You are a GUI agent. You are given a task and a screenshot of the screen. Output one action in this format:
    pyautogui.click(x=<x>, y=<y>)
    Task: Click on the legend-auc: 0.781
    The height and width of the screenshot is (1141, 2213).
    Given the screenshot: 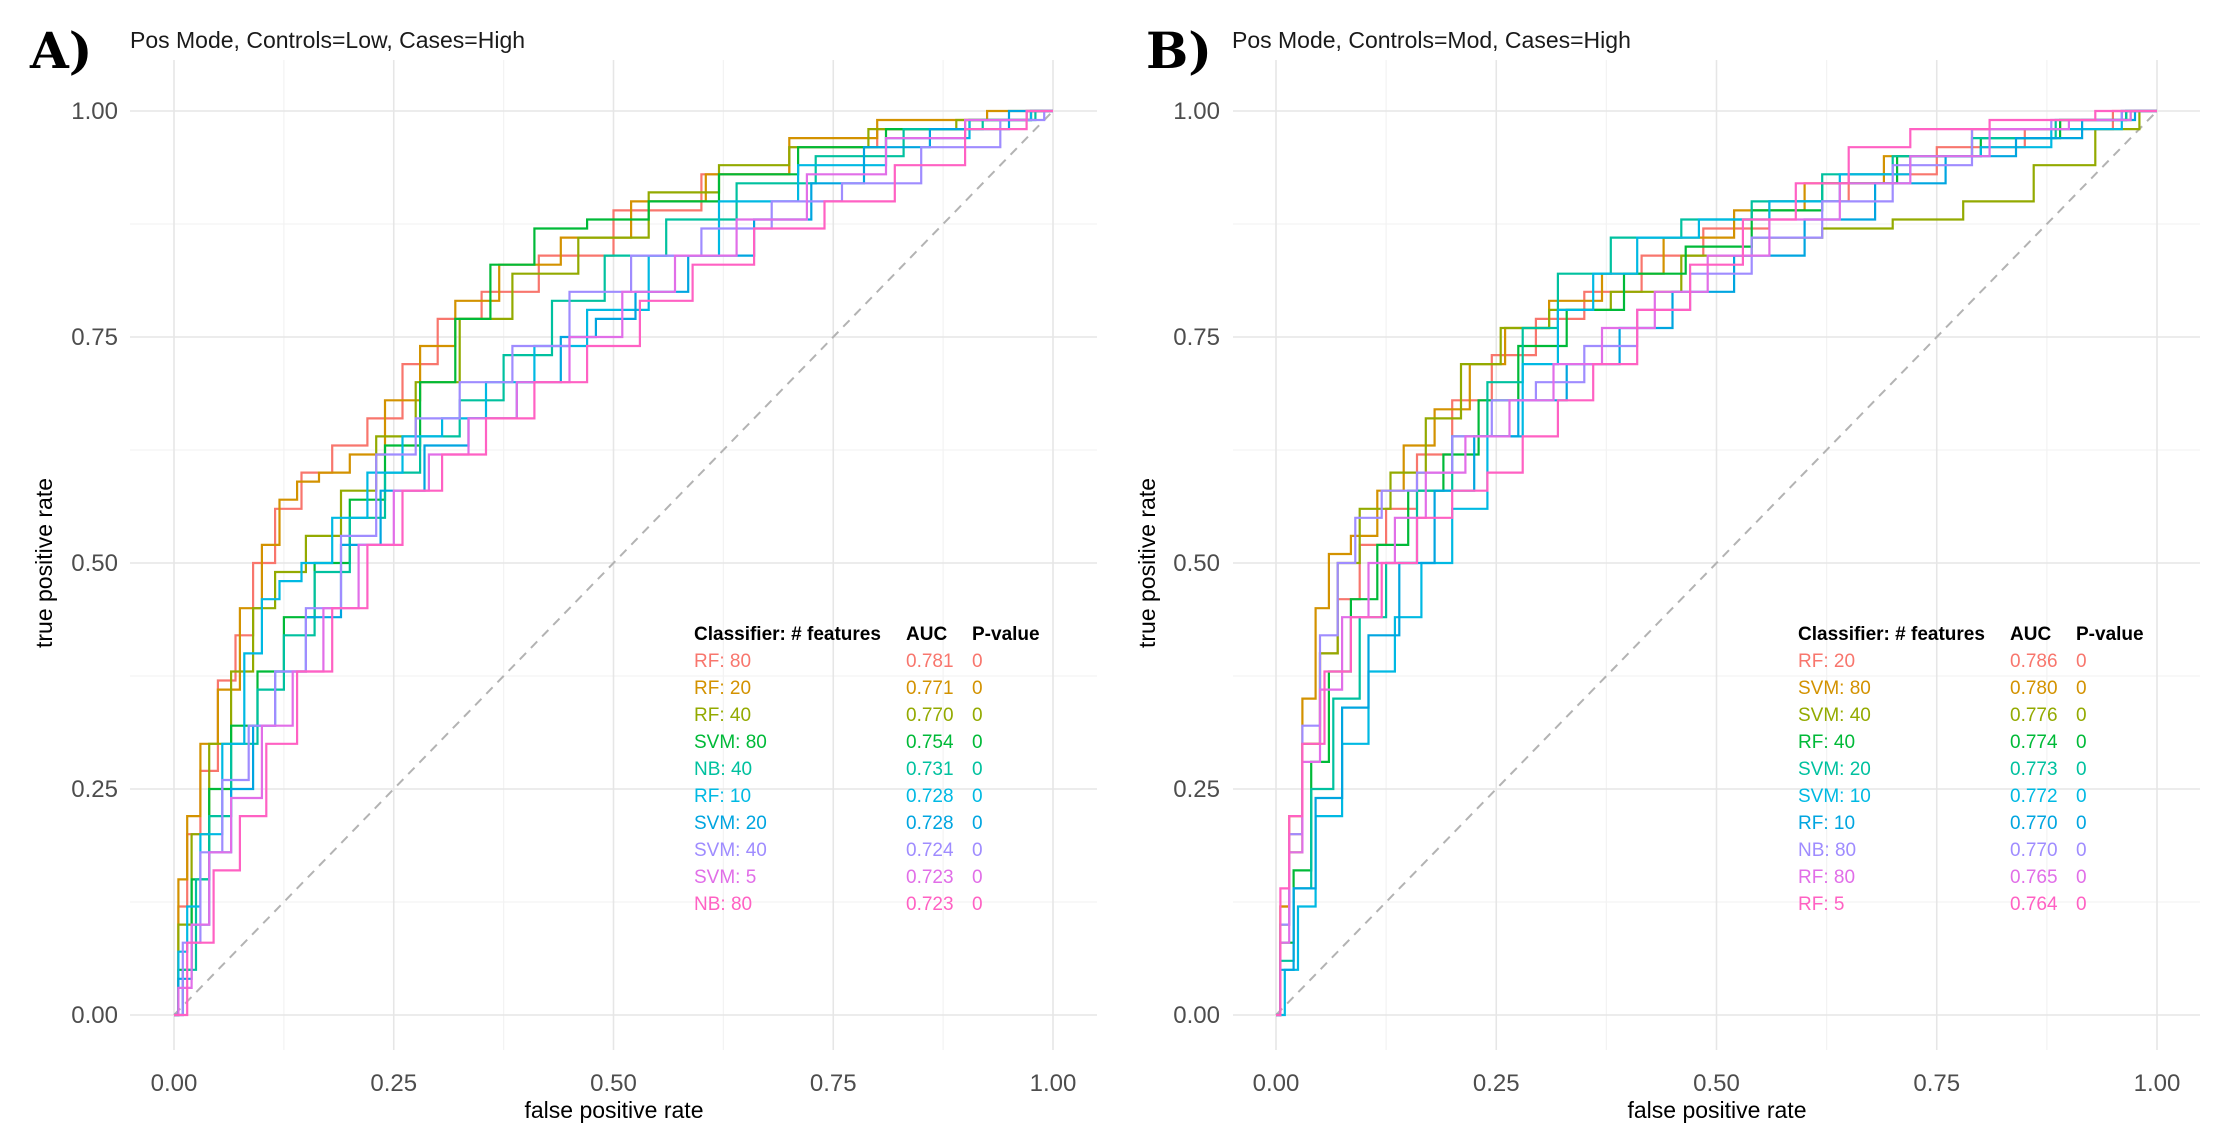 What is the action you would take?
    pyautogui.click(x=930, y=661)
    